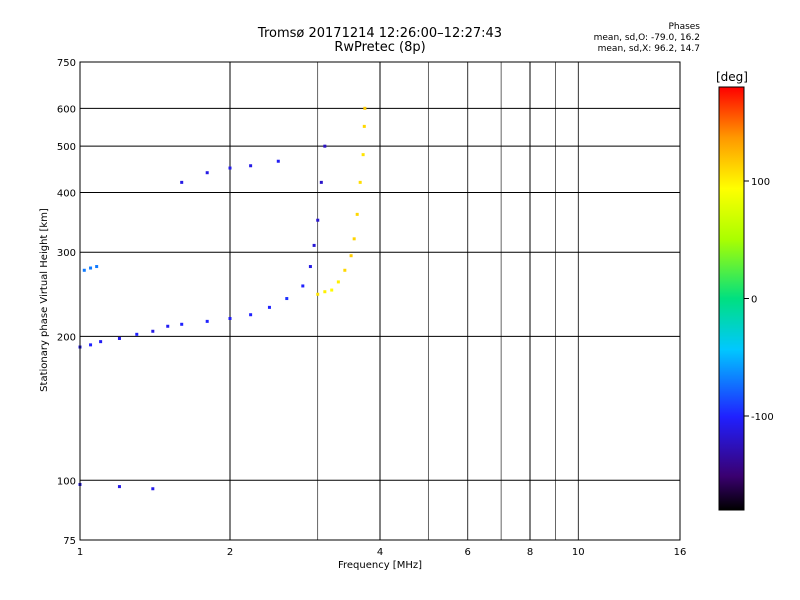 The height and width of the screenshot is (600, 800). I want to click on y-tick-label: 300, so click(66, 253).